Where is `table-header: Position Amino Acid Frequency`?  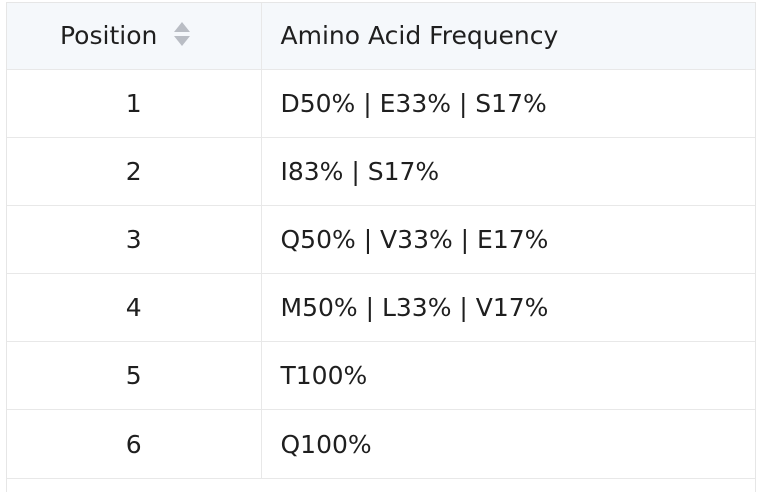 table-header: Position Amino Acid Frequency is located at coordinates (381, 36).